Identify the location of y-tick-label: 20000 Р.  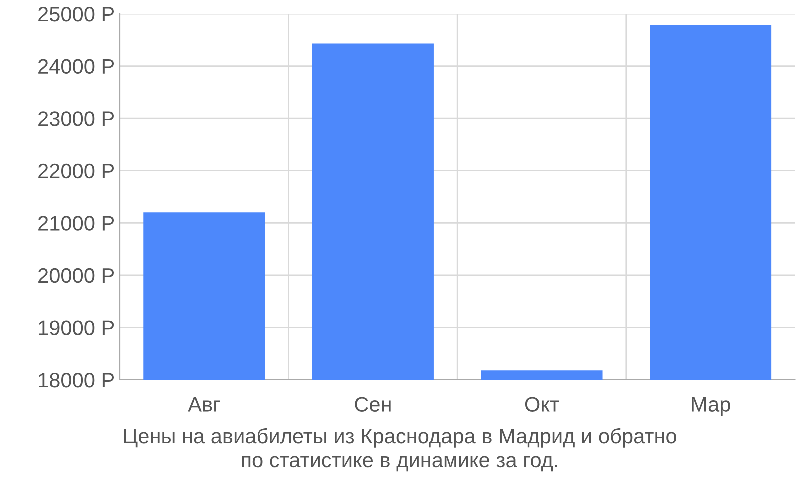
(76, 276).